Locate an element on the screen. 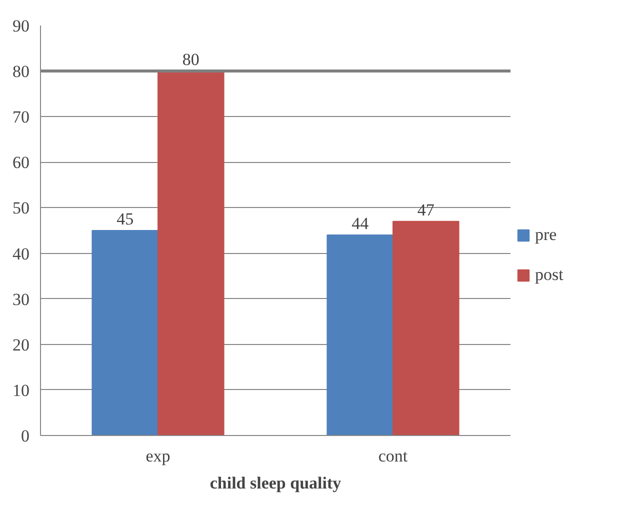 The height and width of the screenshot is (522, 638). y-tick-label: 40 is located at coordinates (21, 254).